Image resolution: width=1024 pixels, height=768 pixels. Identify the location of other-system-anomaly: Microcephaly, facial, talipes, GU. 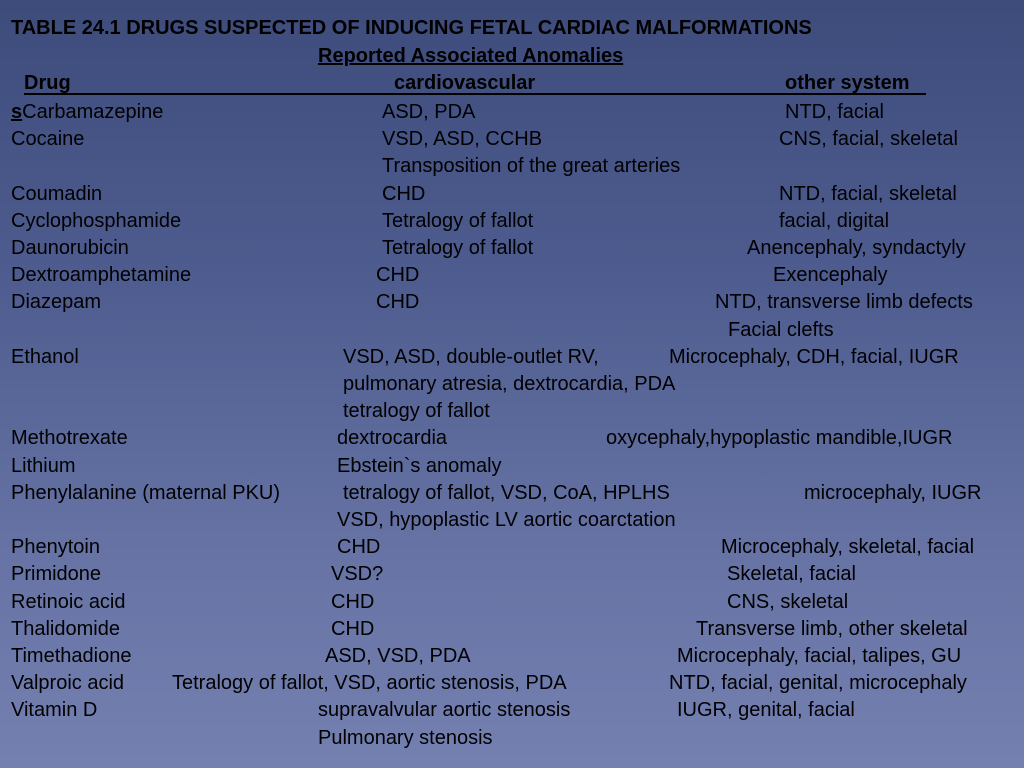
(819, 656).